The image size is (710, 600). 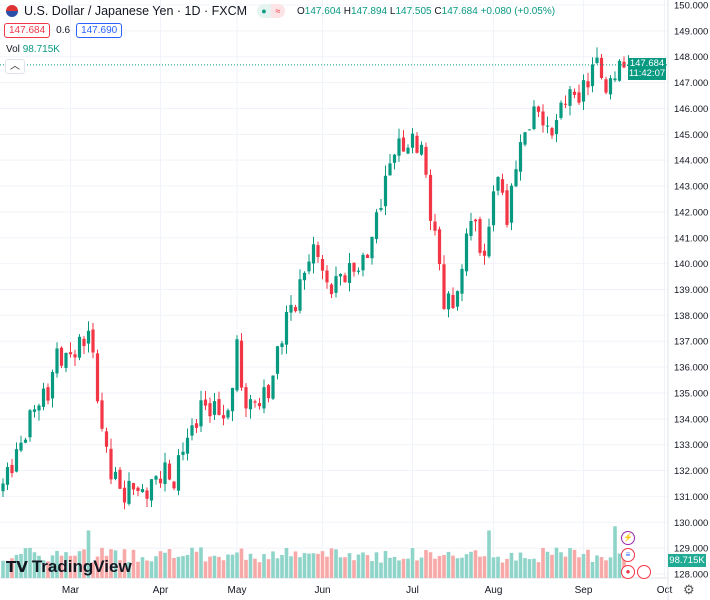 What do you see at coordinates (691, 290) in the screenshot?
I see `y-tick-label: 139.000` at bounding box center [691, 290].